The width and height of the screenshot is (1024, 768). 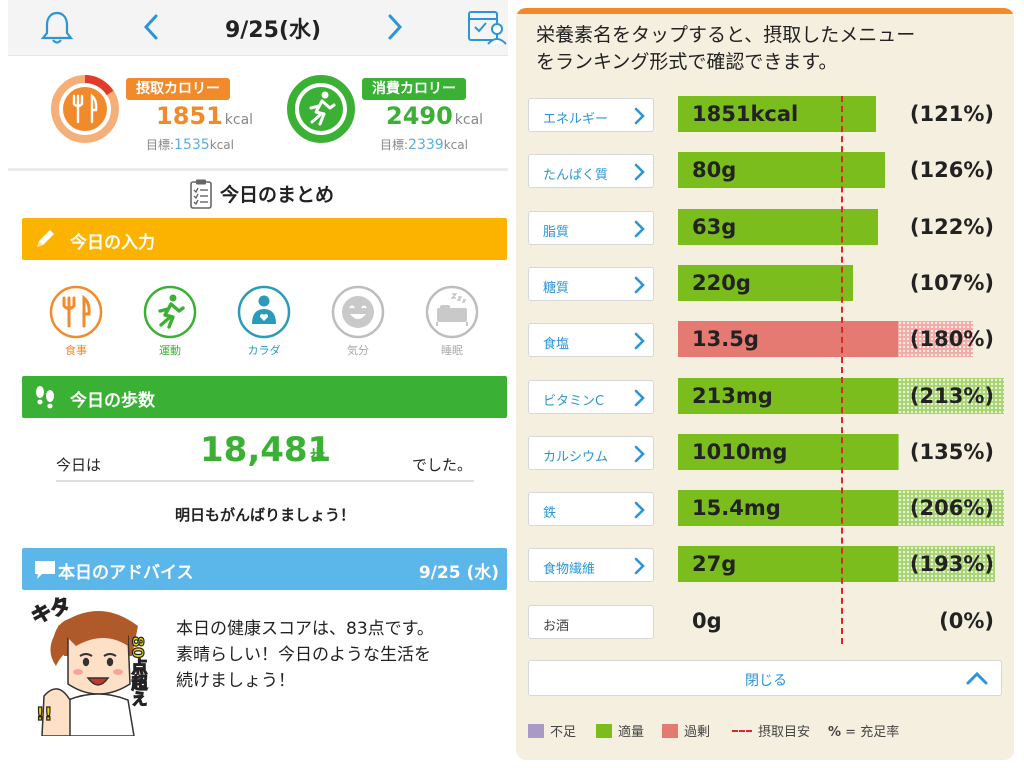 What do you see at coordinates (556, 345) in the screenshot?
I see `nutrient-name: 食塩` at bounding box center [556, 345].